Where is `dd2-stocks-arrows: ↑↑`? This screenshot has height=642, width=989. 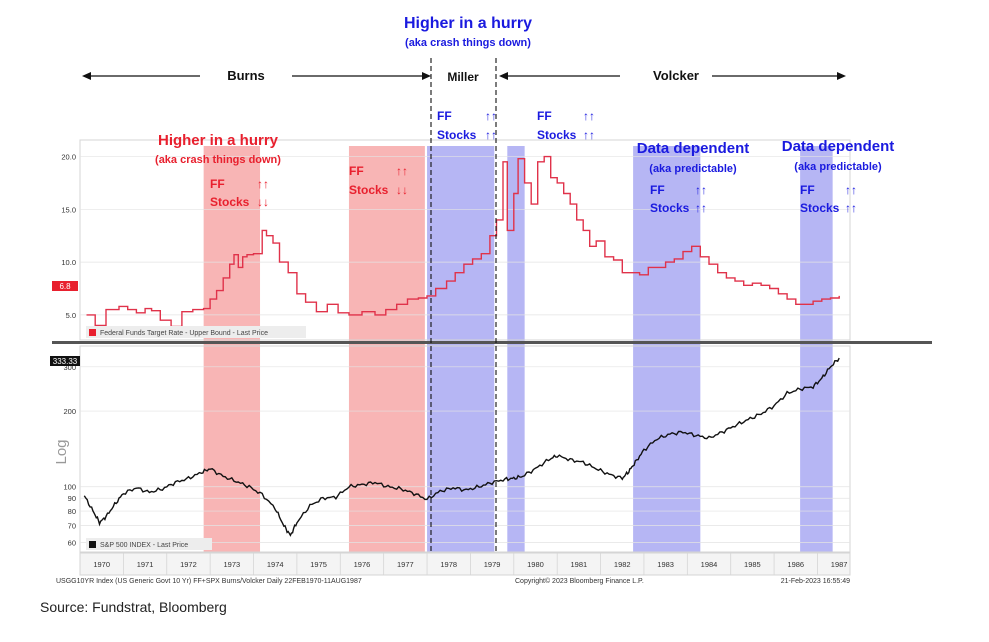
dd2-stocks-arrows: ↑↑ is located at coordinates (851, 208).